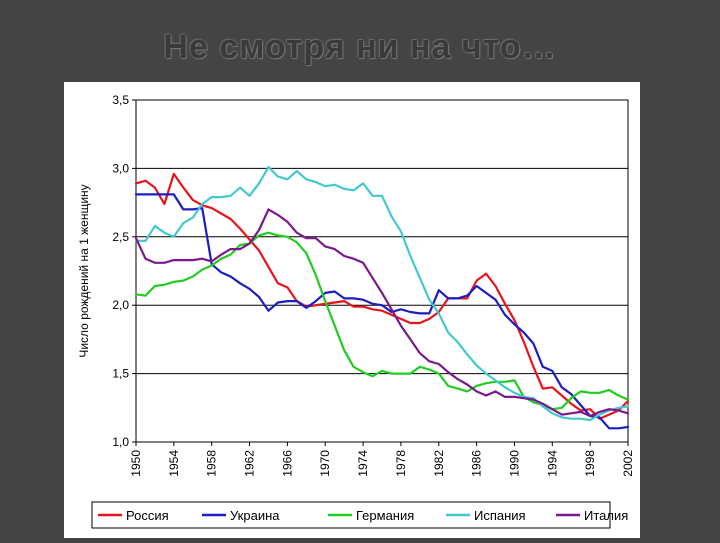  What do you see at coordinates (385, 515) in the screenshot?
I see `legend-label: Германия` at bounding box center [385, 515].